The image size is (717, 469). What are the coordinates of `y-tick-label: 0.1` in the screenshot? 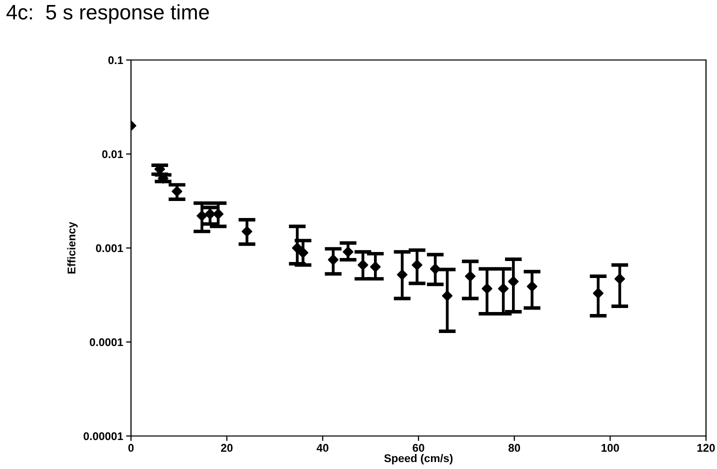 It's located at (116, 60).